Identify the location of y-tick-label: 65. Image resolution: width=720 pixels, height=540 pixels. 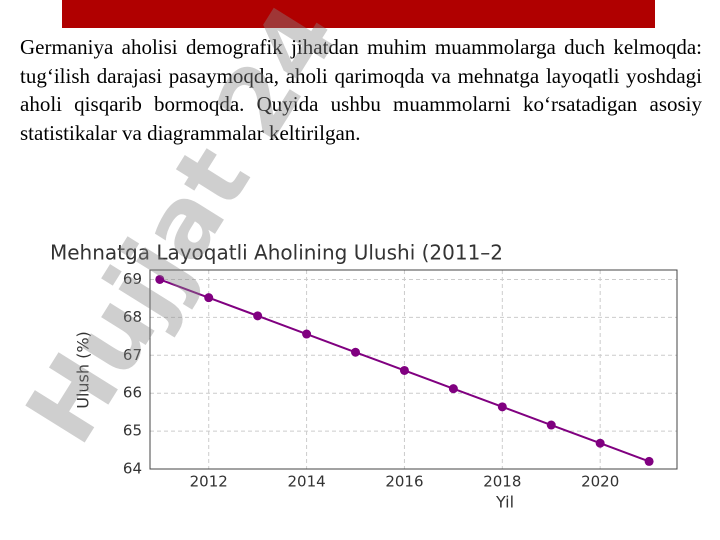
(132, 431).